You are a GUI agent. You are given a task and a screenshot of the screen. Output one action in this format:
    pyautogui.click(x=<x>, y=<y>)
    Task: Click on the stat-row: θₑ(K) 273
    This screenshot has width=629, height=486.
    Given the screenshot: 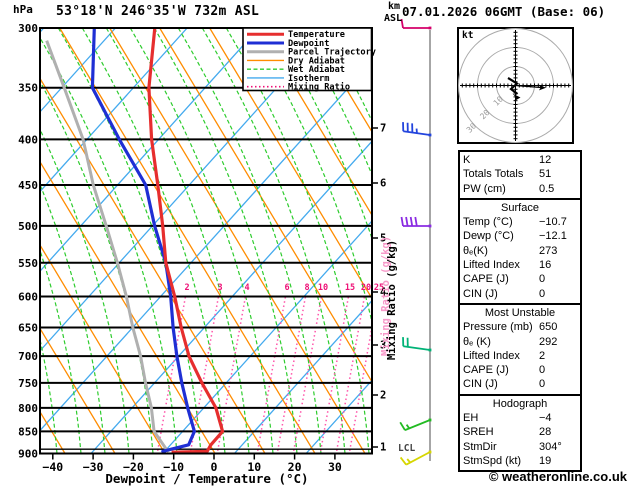 What is the action you would take?
    pyautogui.click(x=520, y=251)
    